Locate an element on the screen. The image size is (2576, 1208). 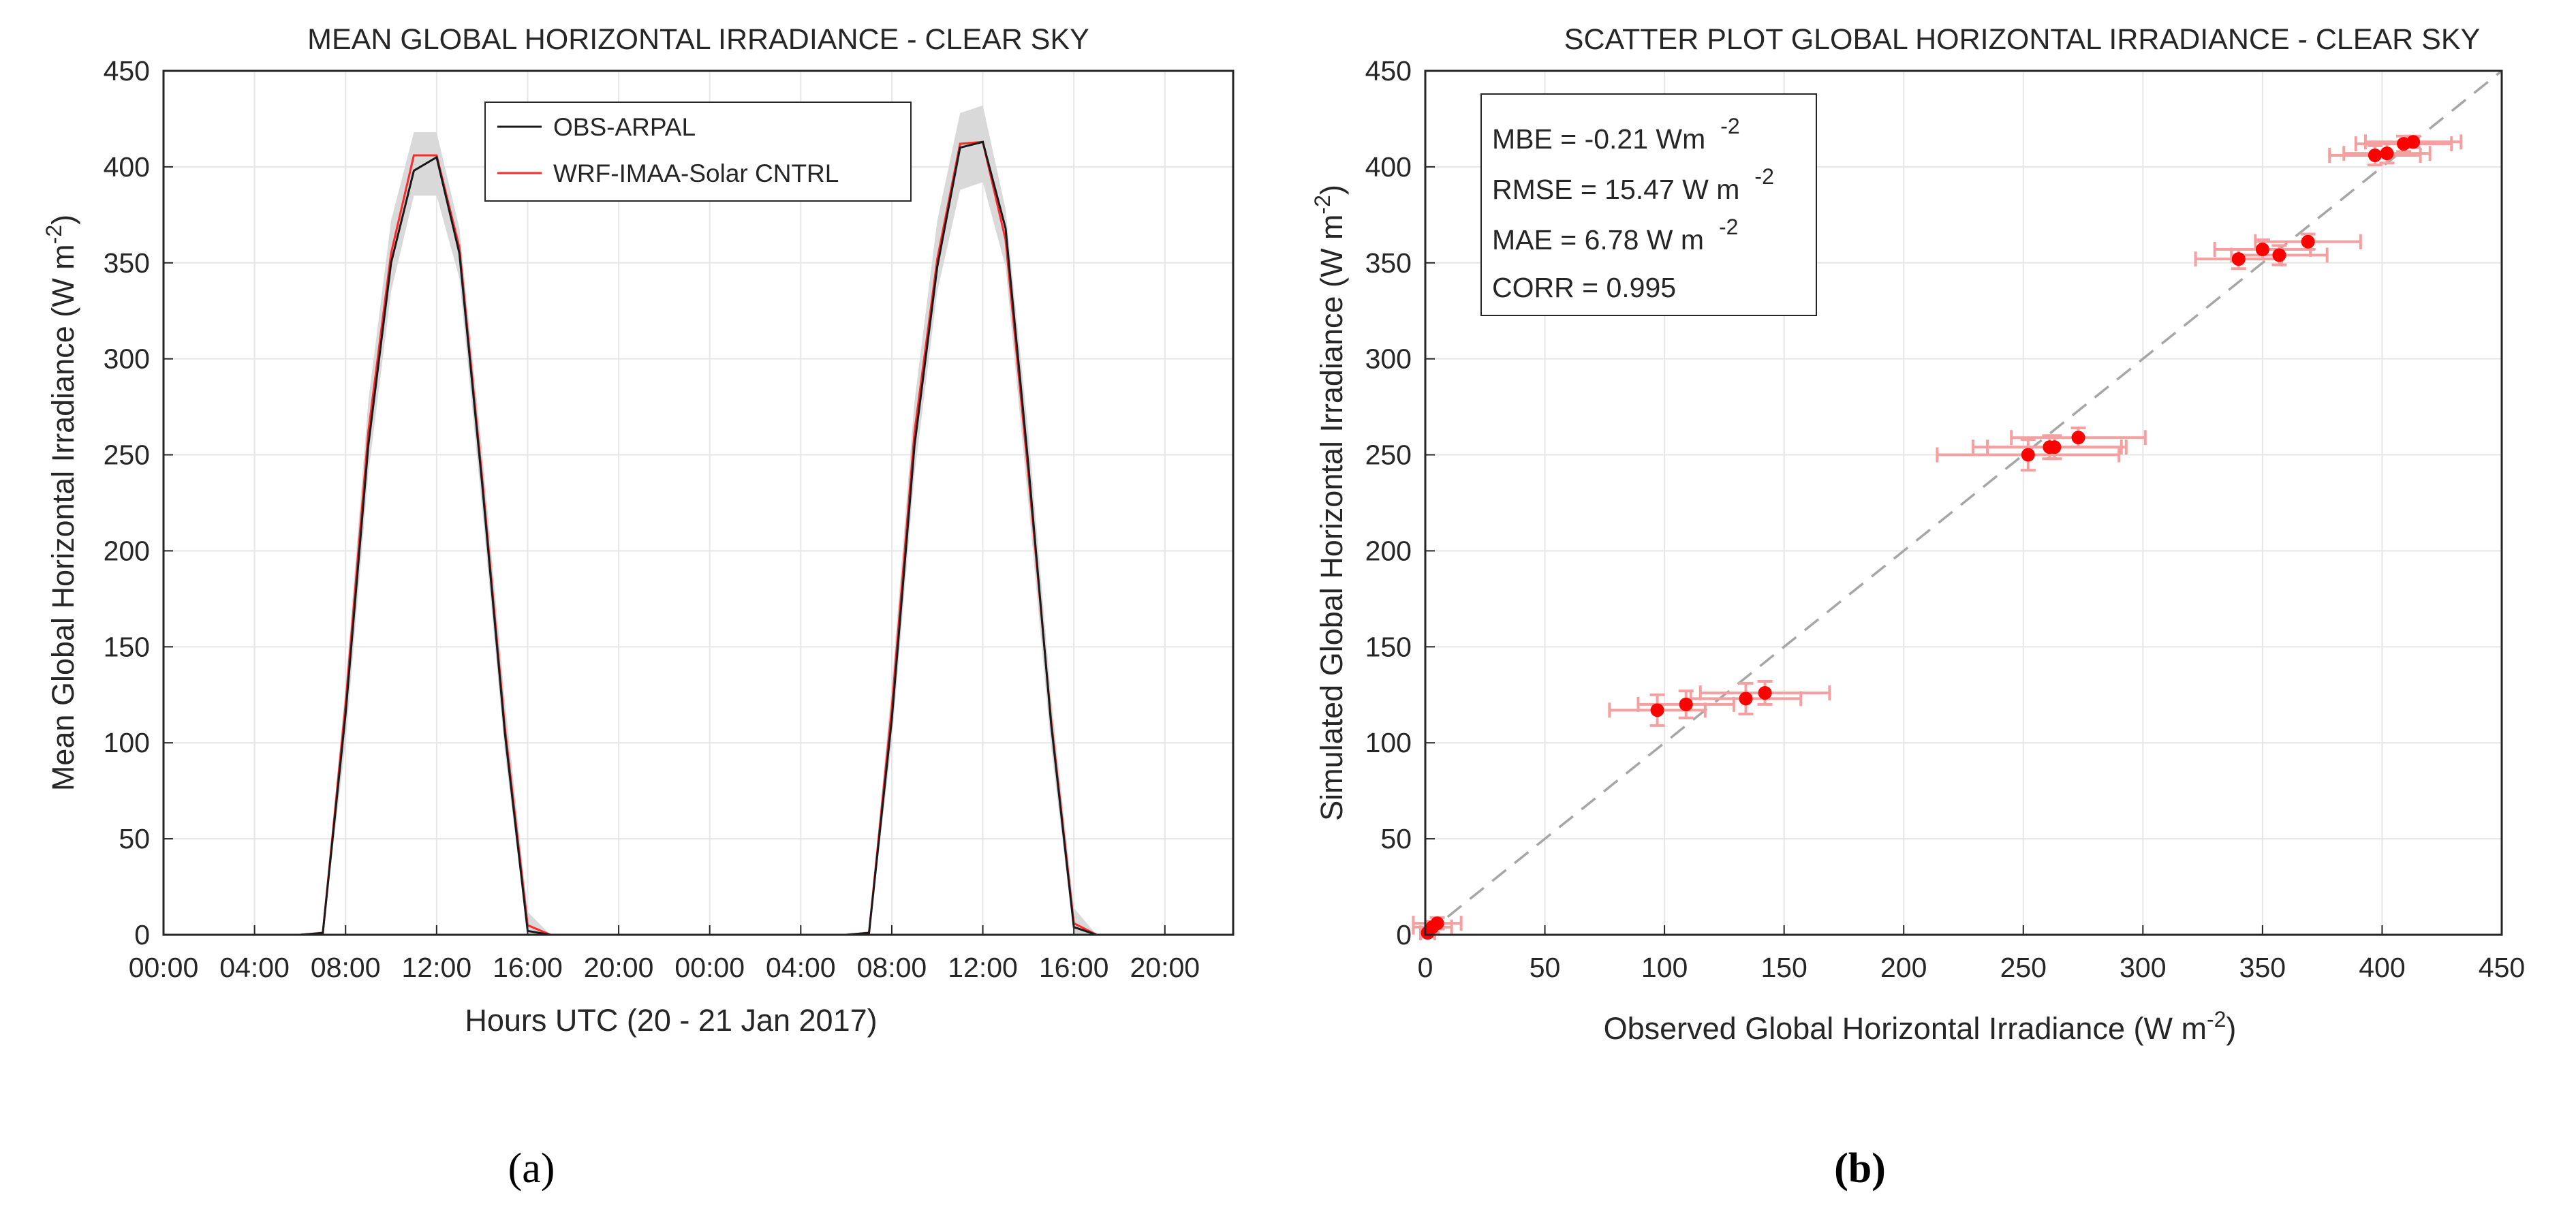
panel-b-x-tick-label: 350 is located at coordinates (2262, 967).